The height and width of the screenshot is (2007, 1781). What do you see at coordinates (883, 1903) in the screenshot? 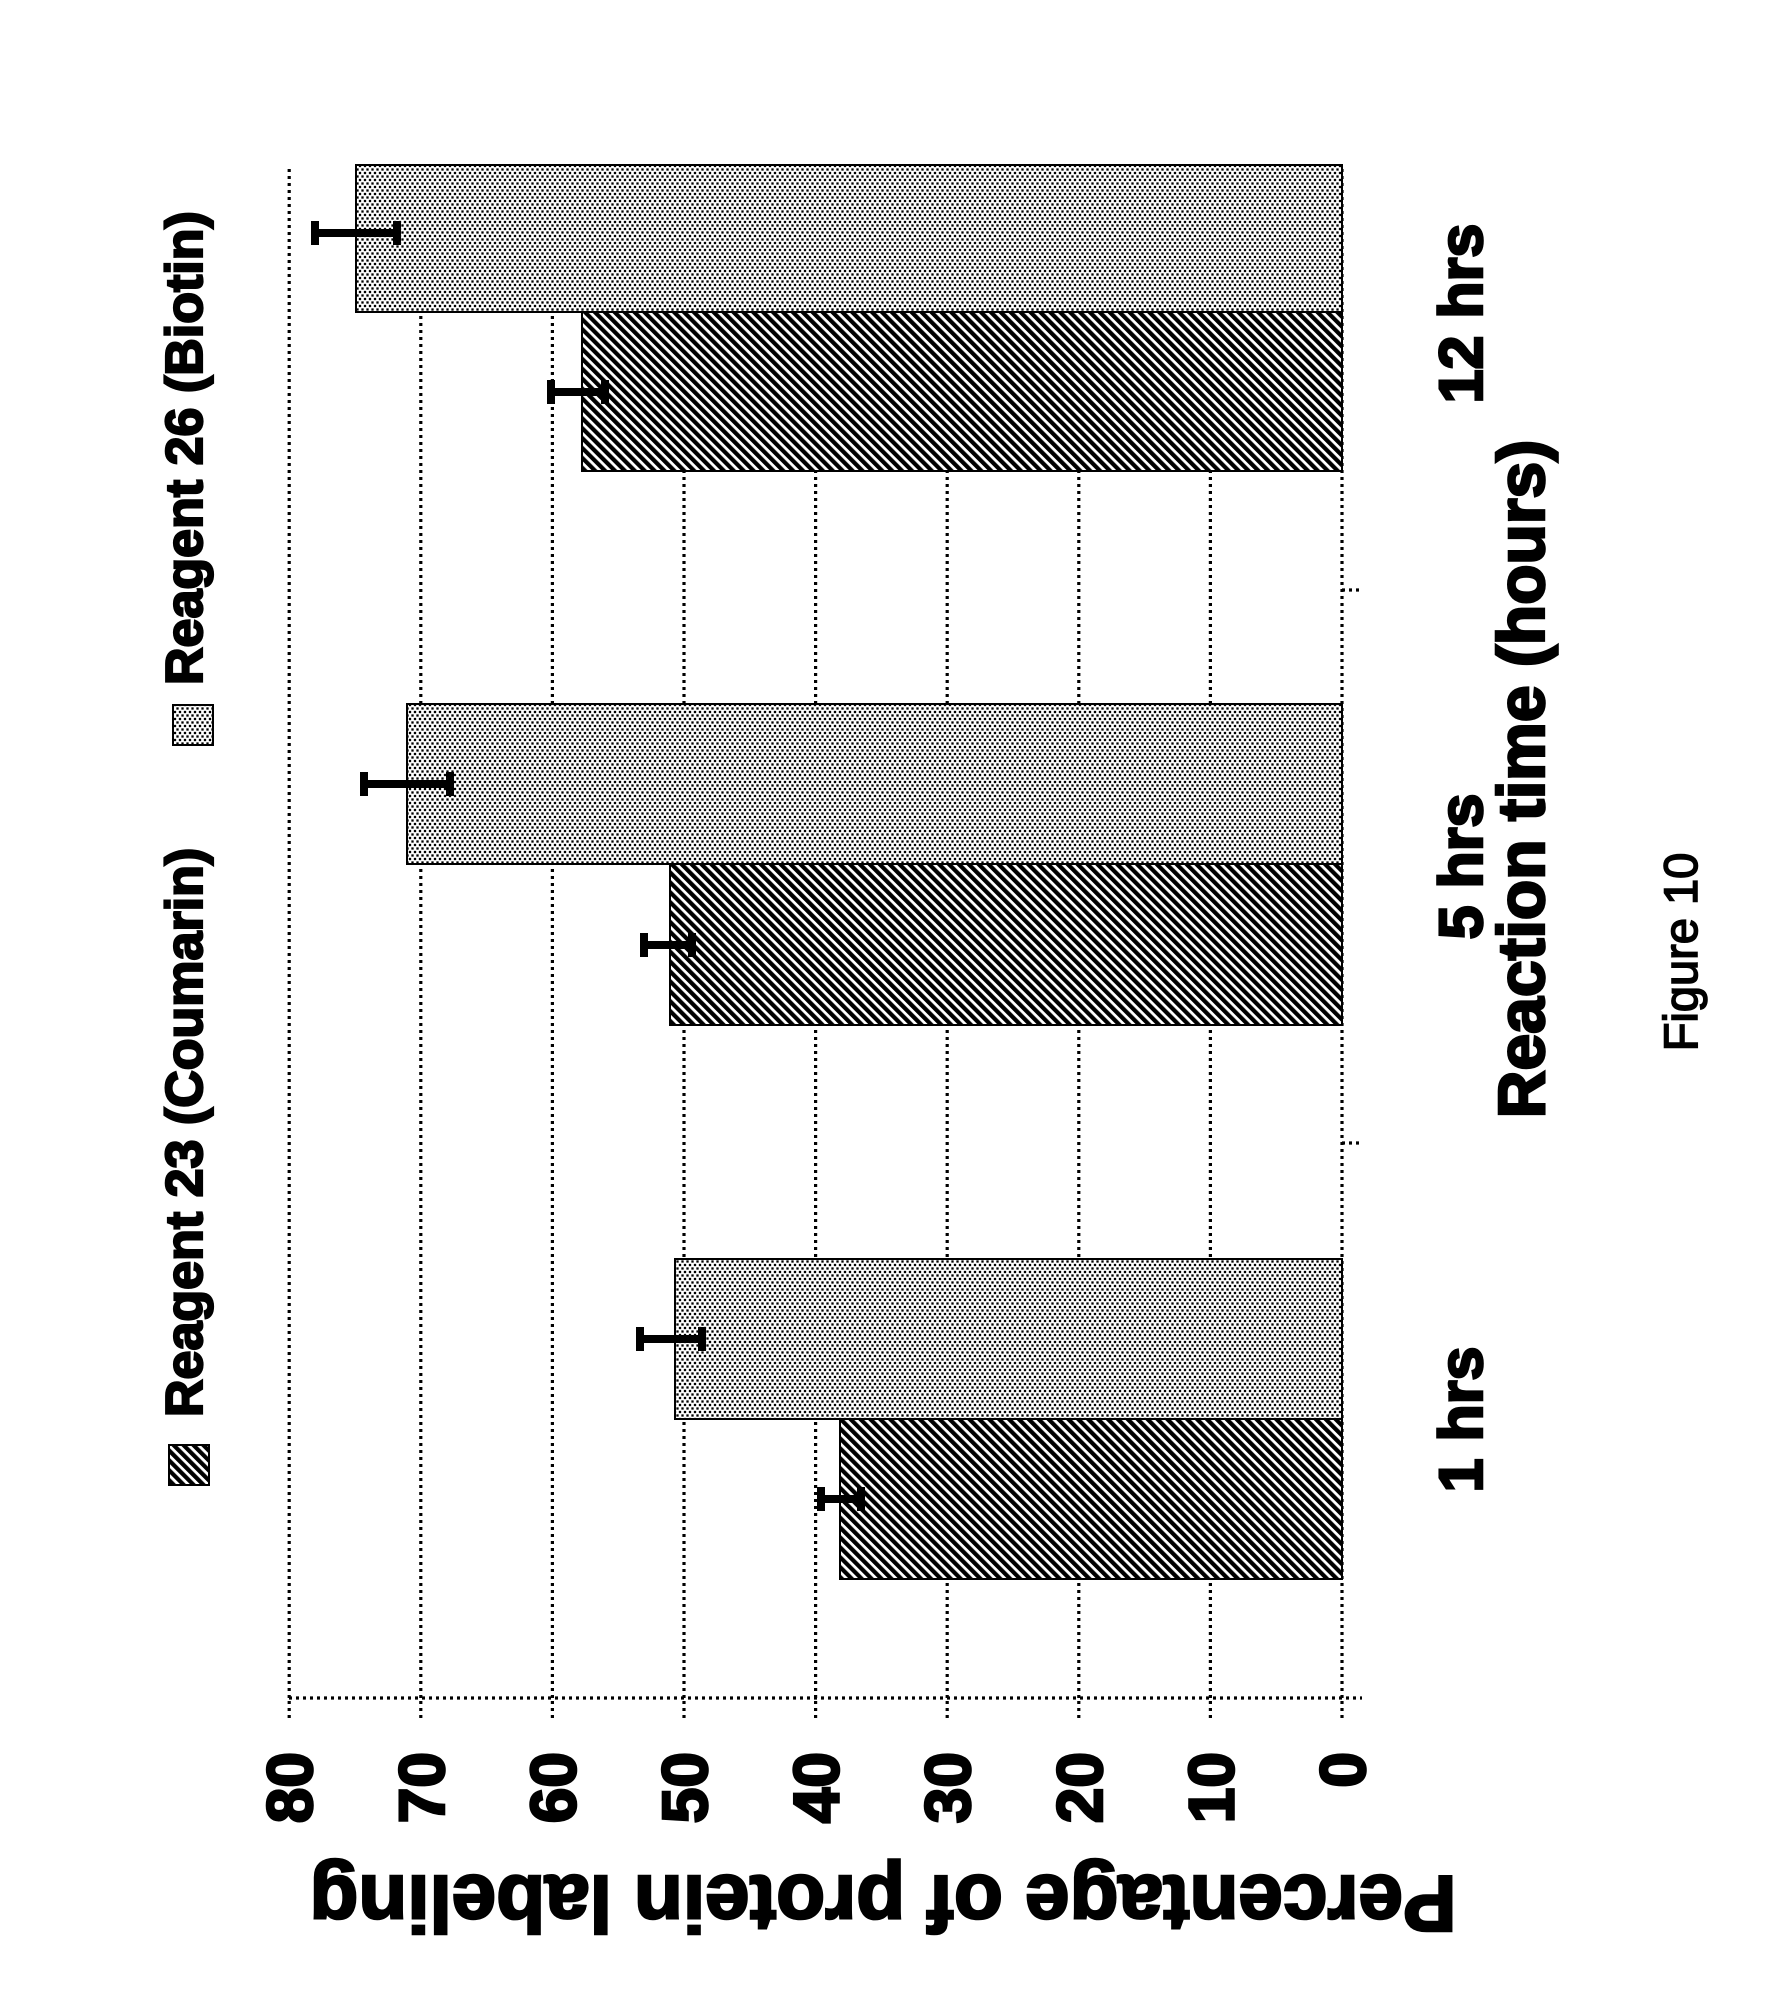
I see `svg-text: Percentage of protein labeling` at bounding box center [883, 1903].